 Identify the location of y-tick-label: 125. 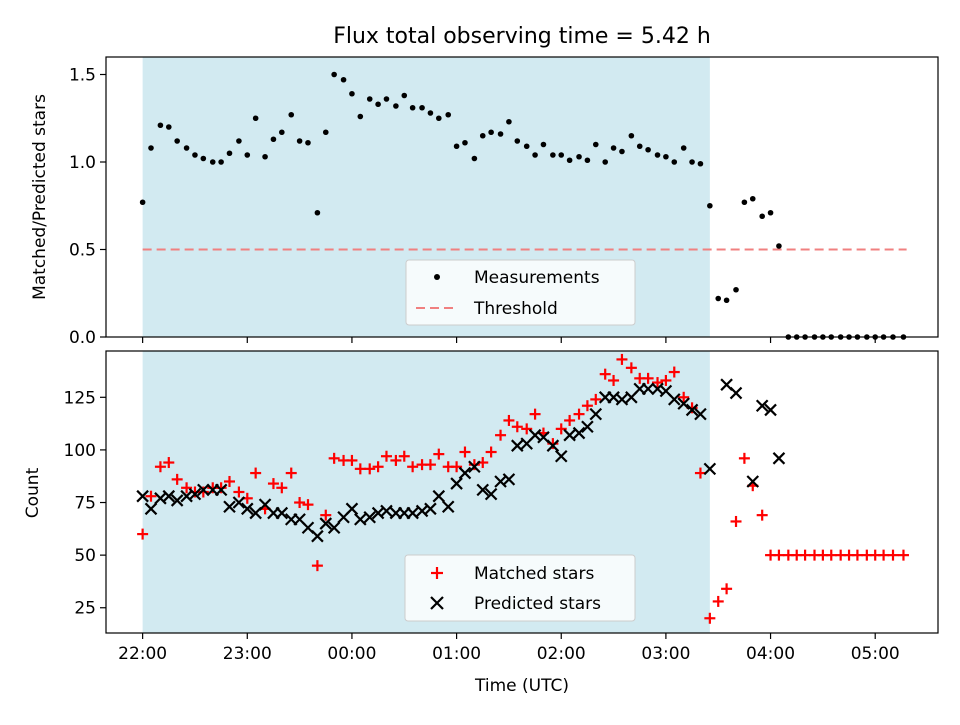
(80, 398).